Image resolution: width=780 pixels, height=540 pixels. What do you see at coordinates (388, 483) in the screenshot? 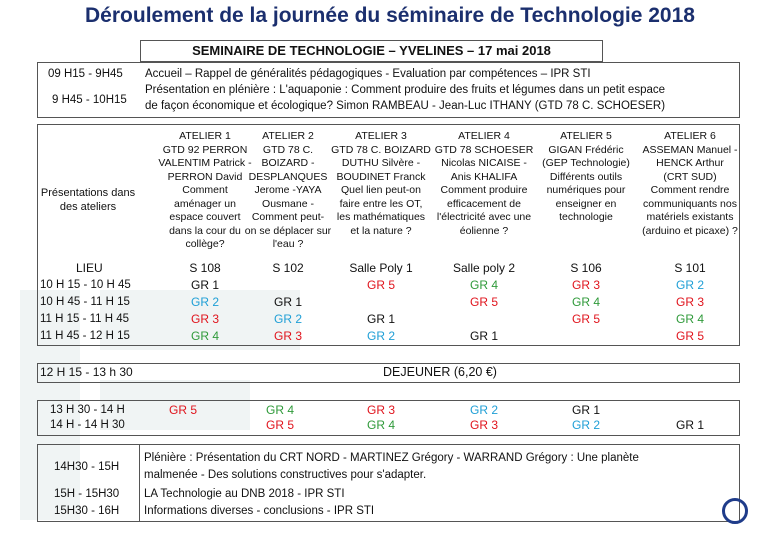
I see `closing-box` at bounding box center [388, 483].